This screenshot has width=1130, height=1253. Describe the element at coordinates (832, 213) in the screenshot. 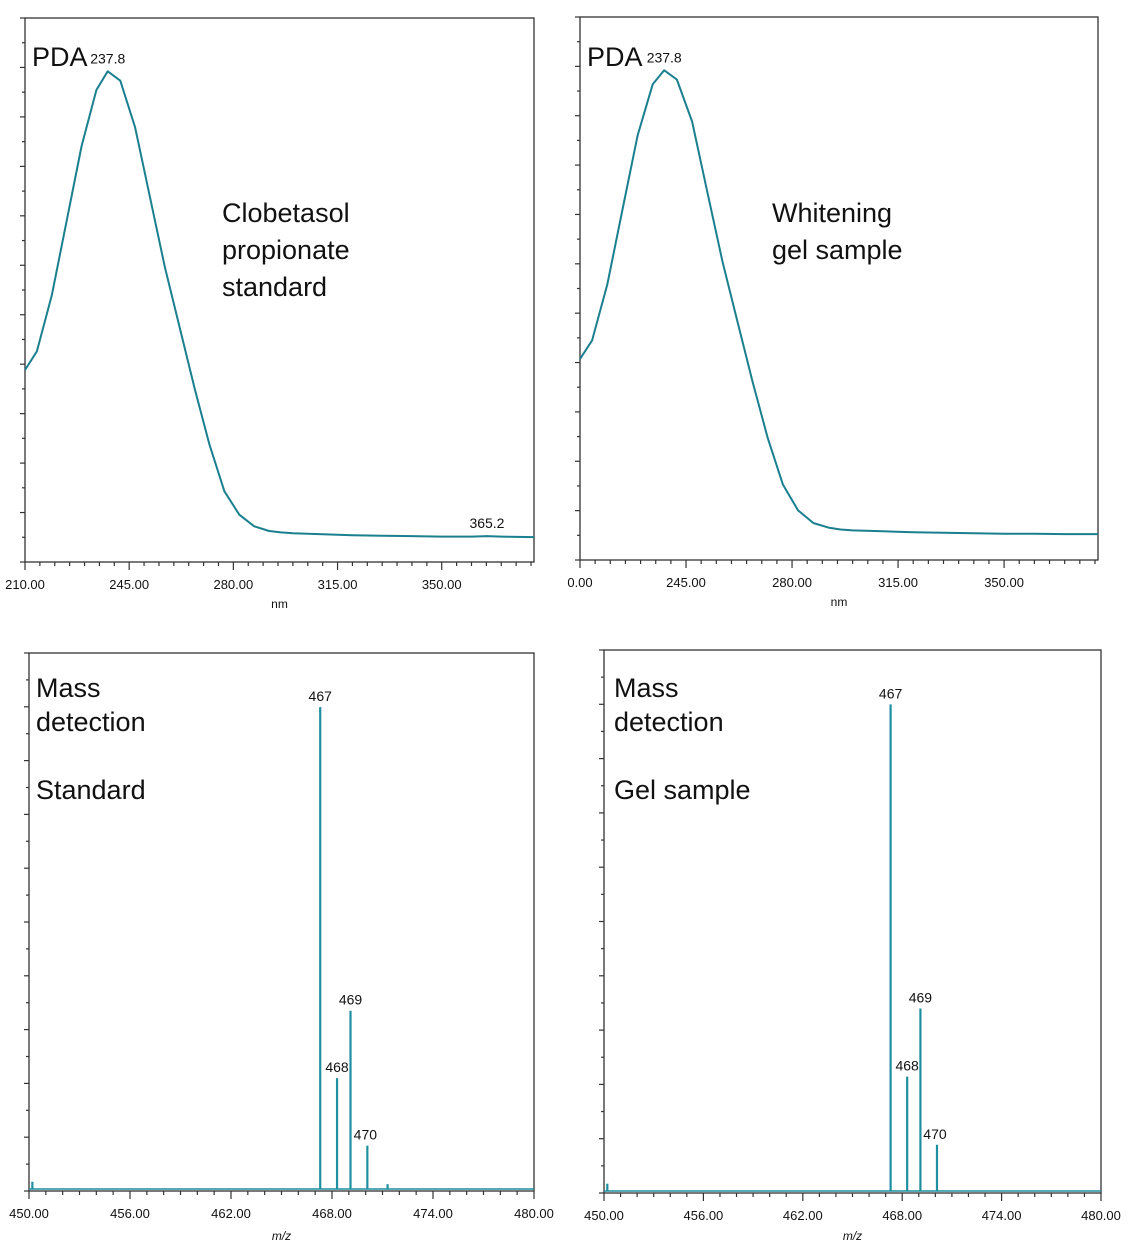

I see `annotation-text: Whitening` at that location.